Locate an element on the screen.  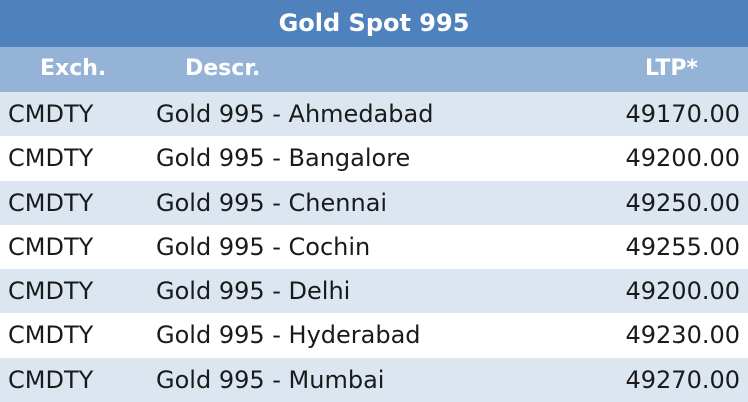
table-row: CMDTY Gold 995 - Hyderabad 49230.00 is located at coordinates (374, 335).